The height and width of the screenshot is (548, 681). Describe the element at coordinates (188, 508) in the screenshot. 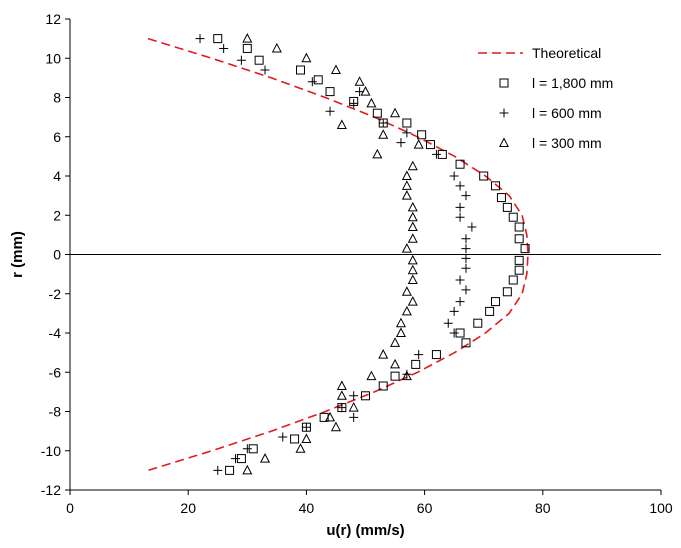

I see `x-tick-label: 20` at that location.